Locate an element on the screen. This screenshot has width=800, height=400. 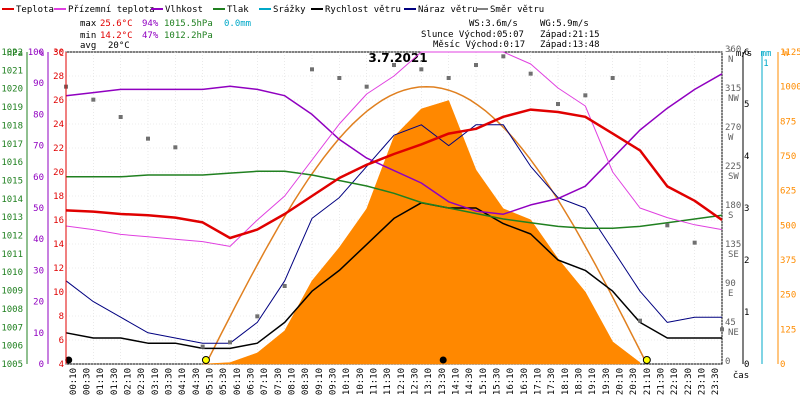
dir-tick-name: E is located at coordinates (730, 294).